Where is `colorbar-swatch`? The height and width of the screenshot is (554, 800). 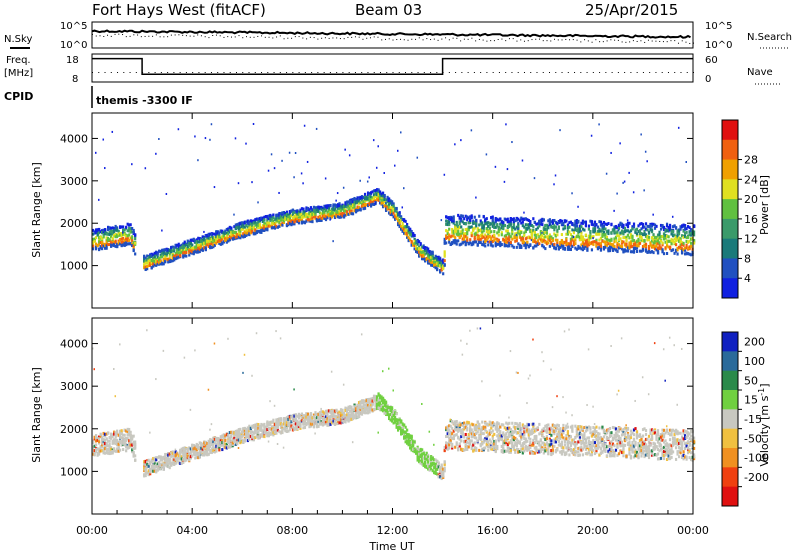
colorbar-swatch is located at coordinates (730, 229).